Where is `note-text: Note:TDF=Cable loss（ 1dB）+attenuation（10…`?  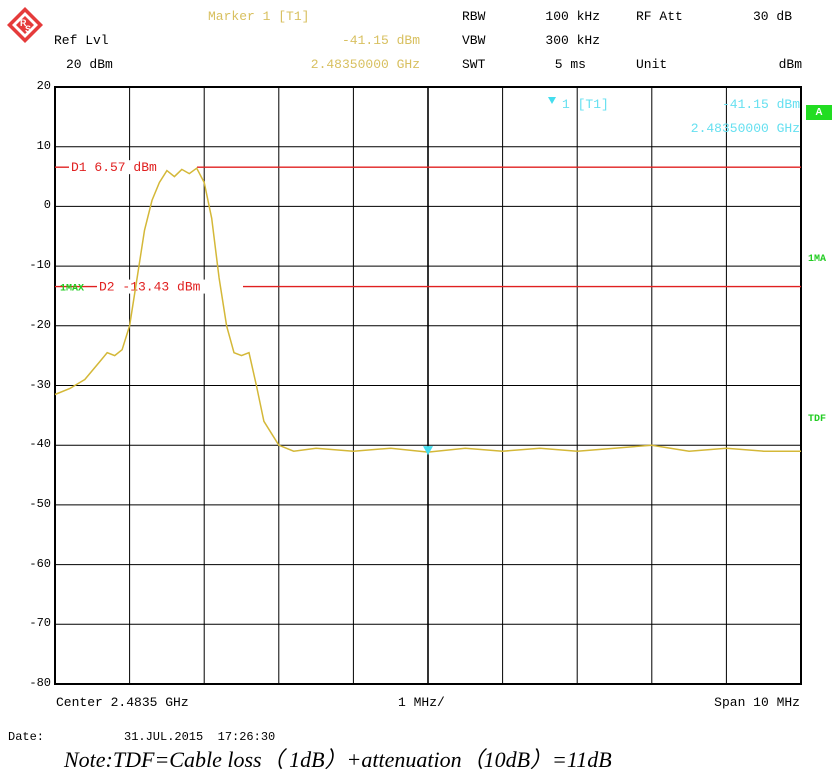 note-text: Note:TDF=Cable loss（ 1dB）+attenuation（10… is located at coordinates (338, 759).